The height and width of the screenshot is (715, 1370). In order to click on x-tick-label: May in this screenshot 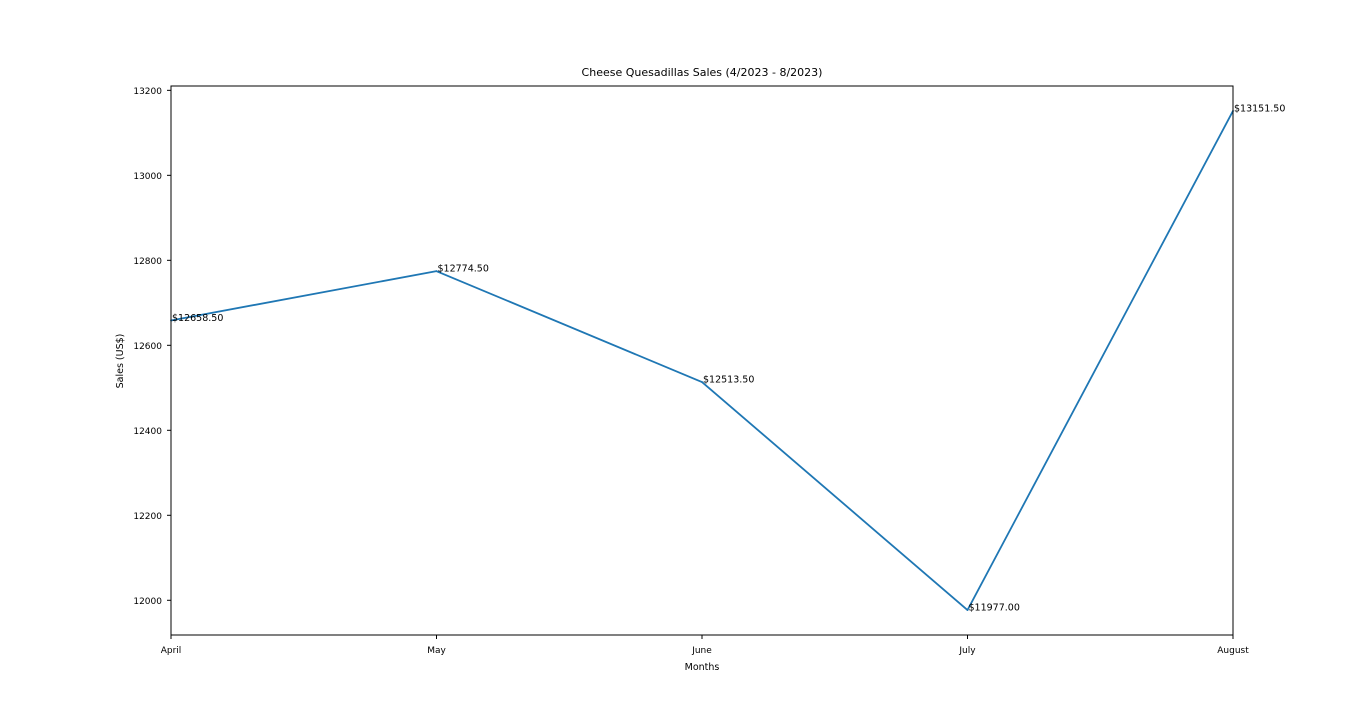, I will do `click(436, 651)`.